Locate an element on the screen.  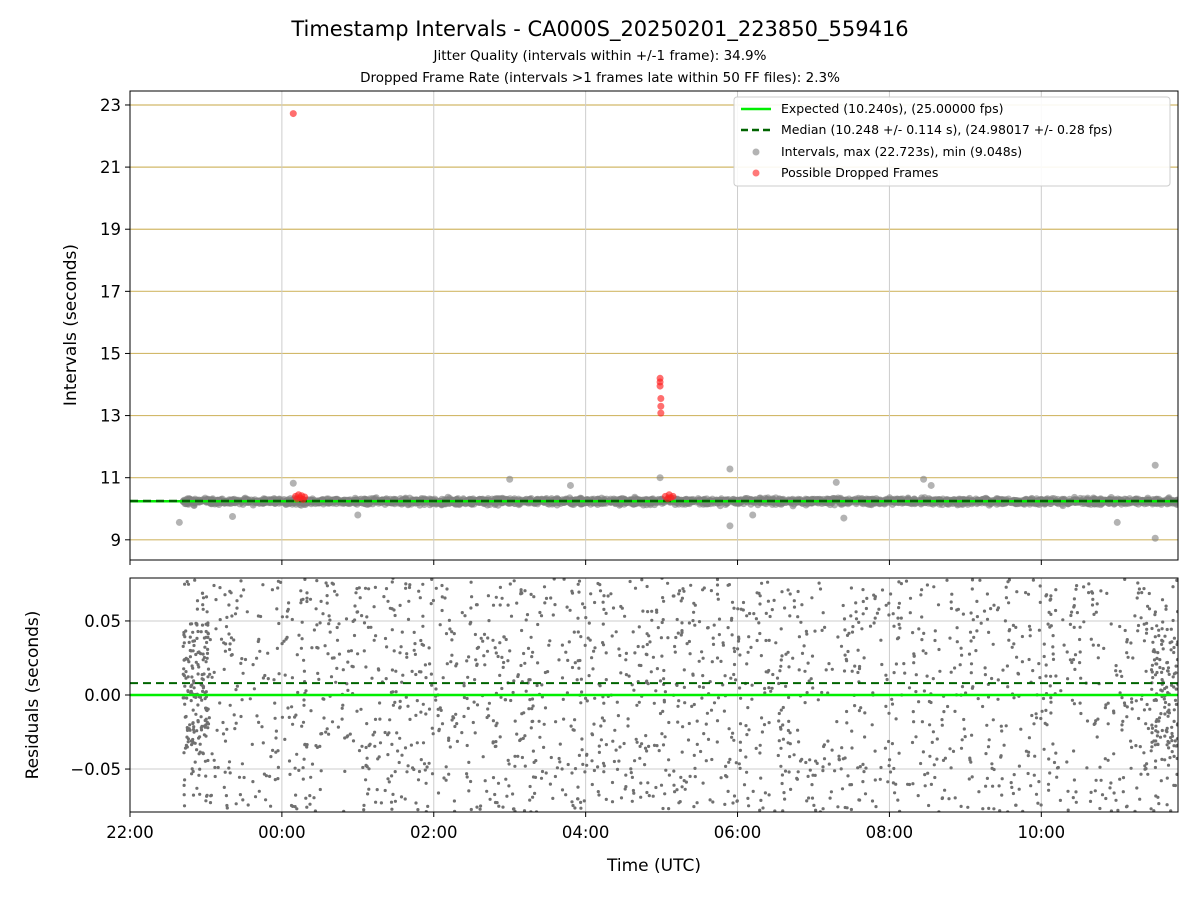
x-tick-label: 10:00 is located at coordinates (1042, 832).